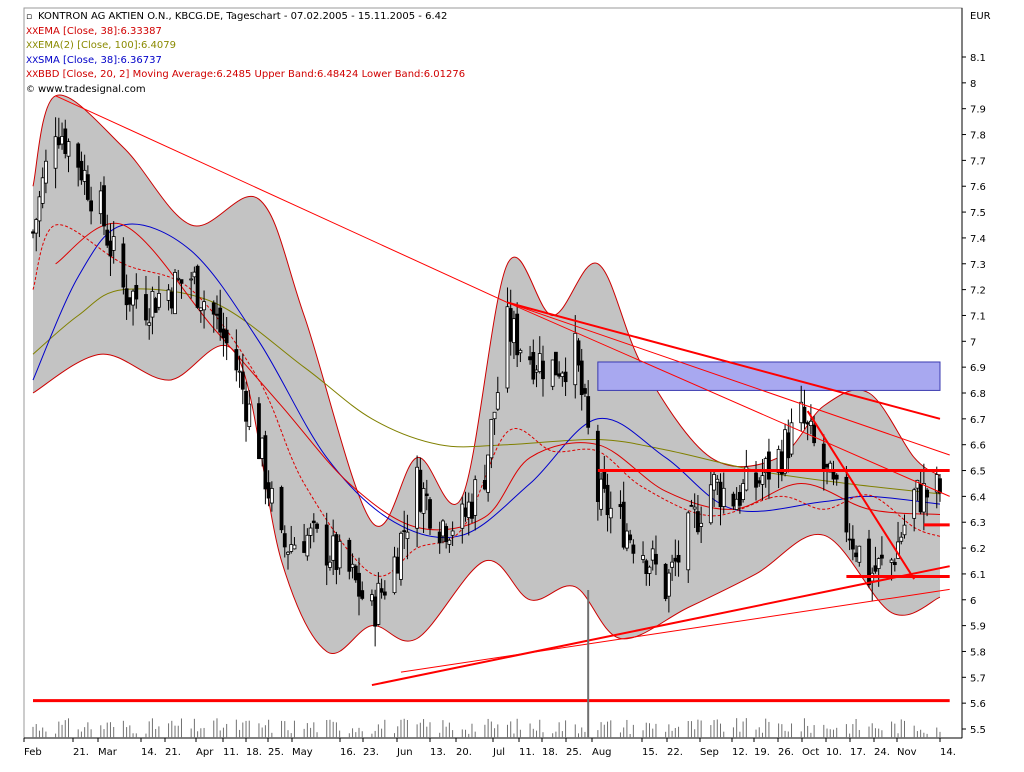 This screenshot has width=1024, height=772. I want to click on legend-sma38: SMA [Close, 38]:6.36737, so click(100, 60).